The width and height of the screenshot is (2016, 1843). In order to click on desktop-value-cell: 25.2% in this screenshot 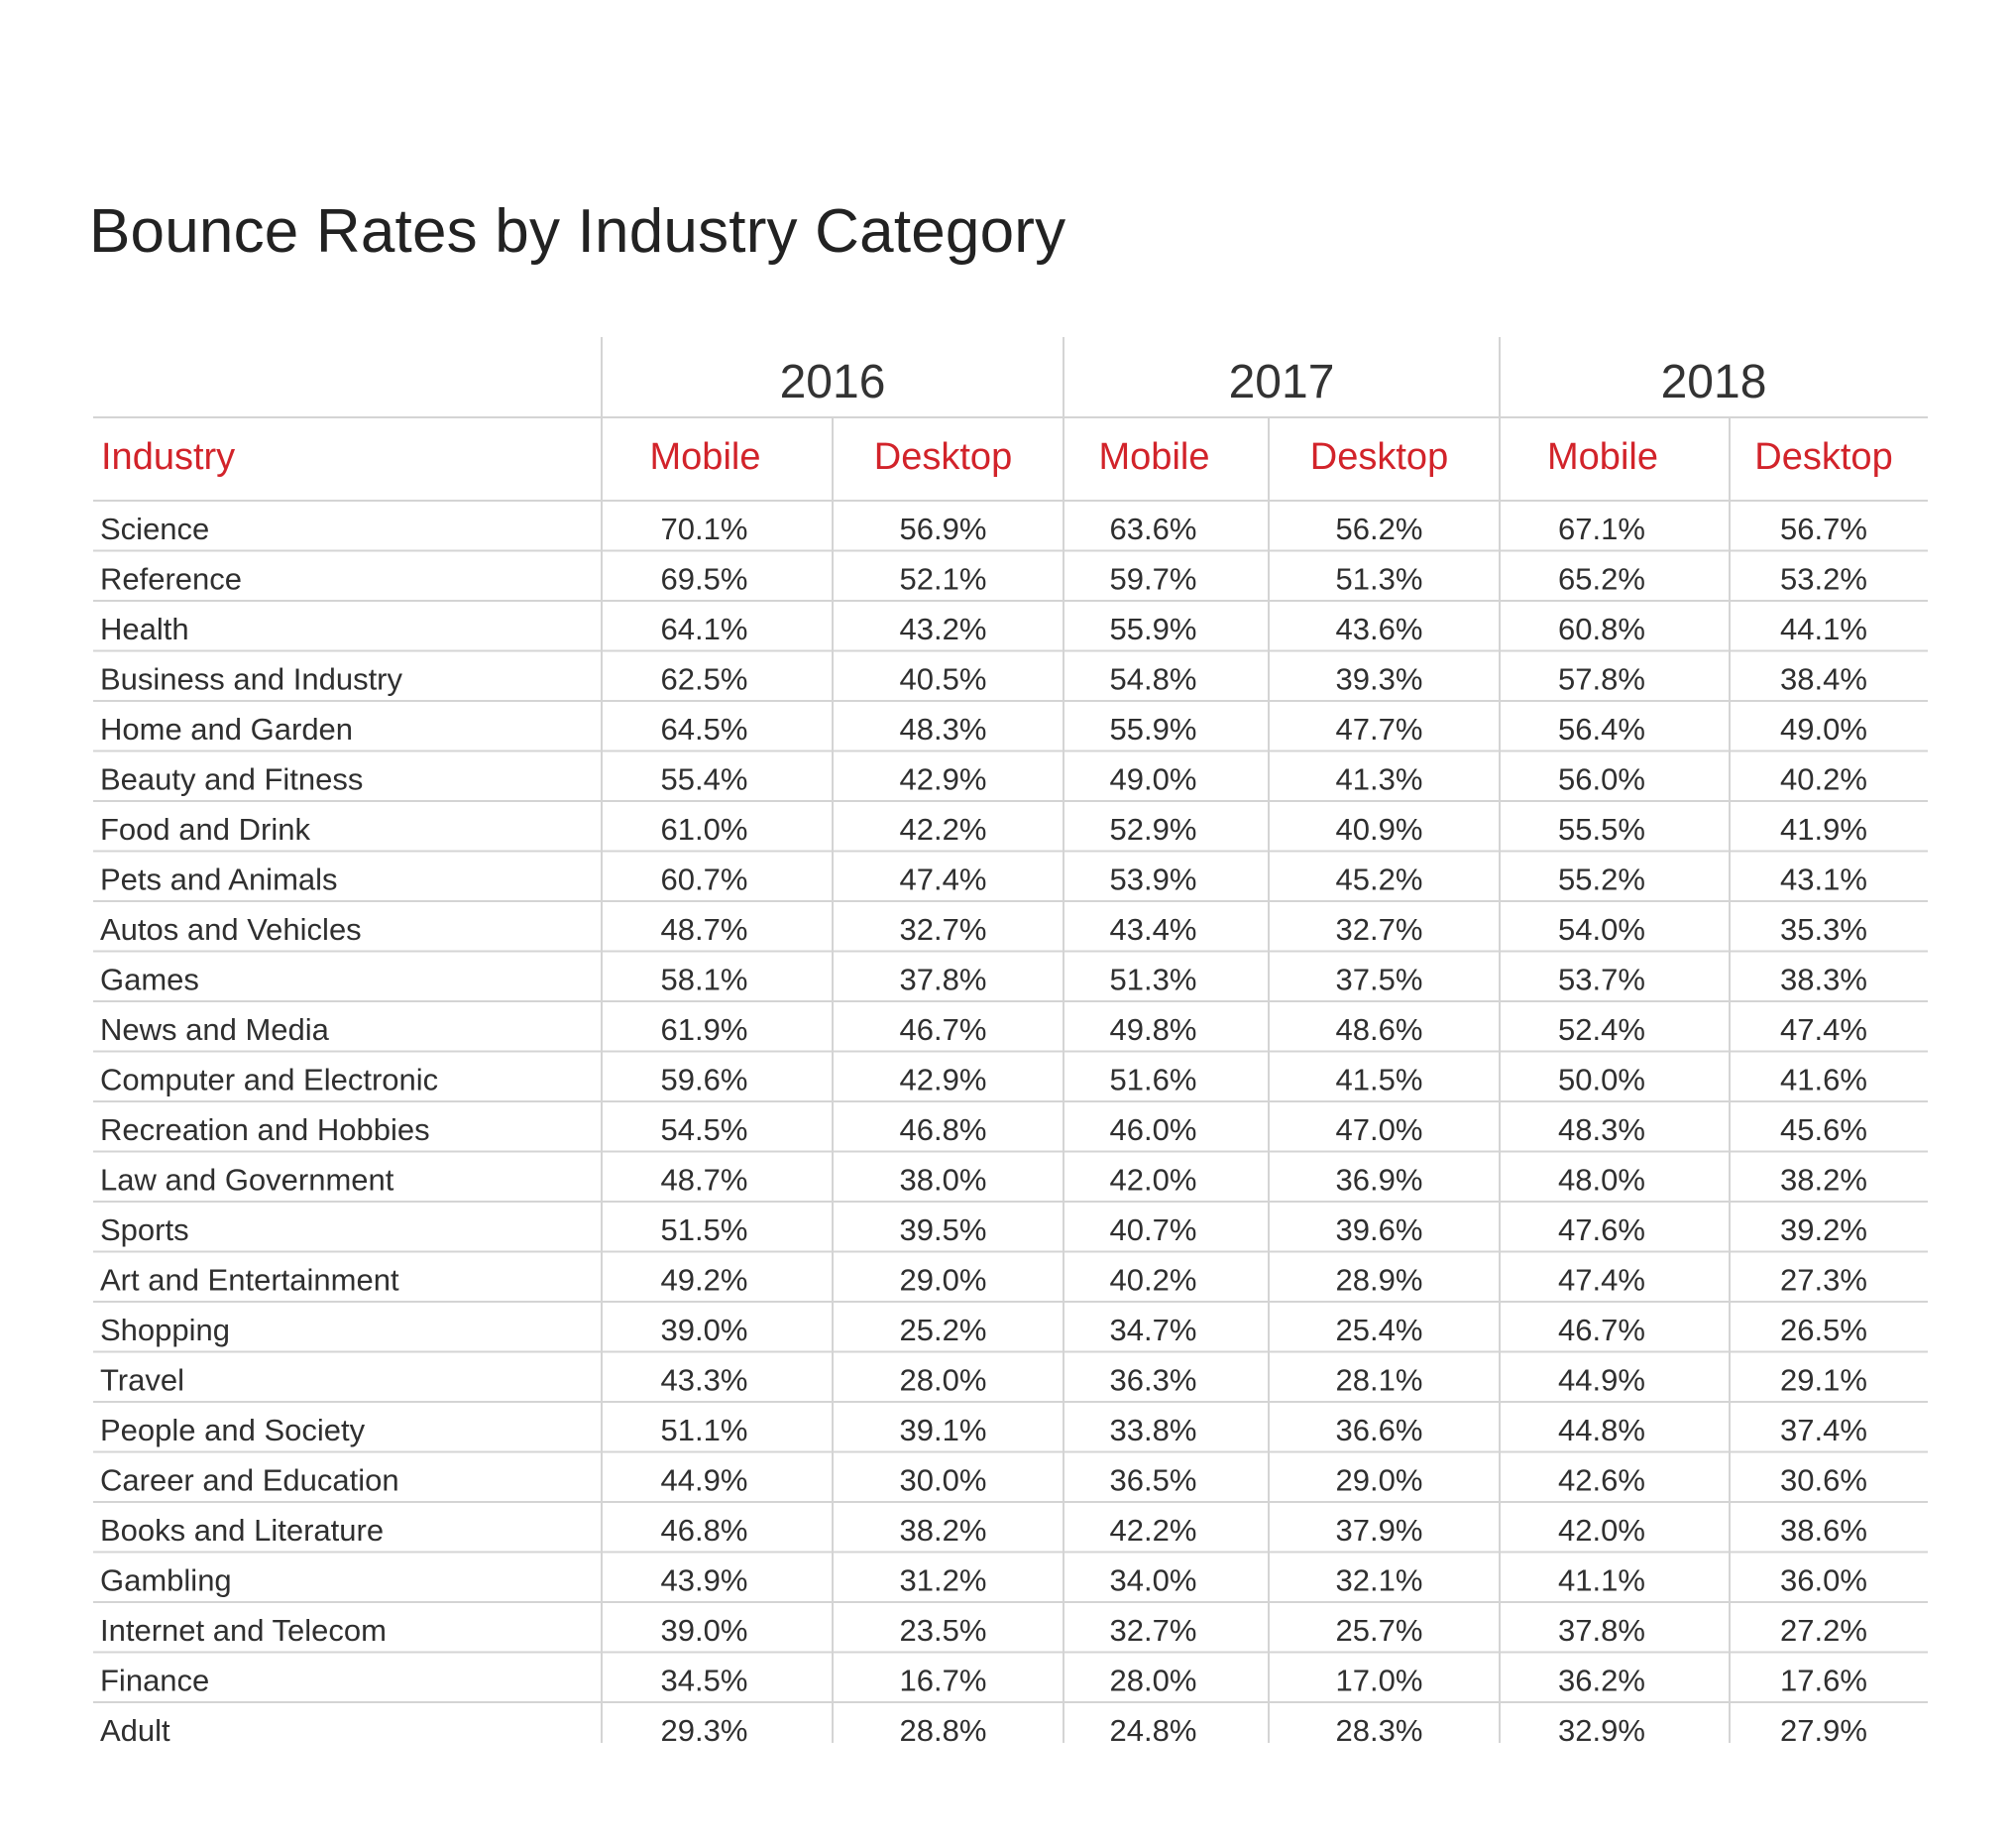, I will do `click(943, 1330)`.